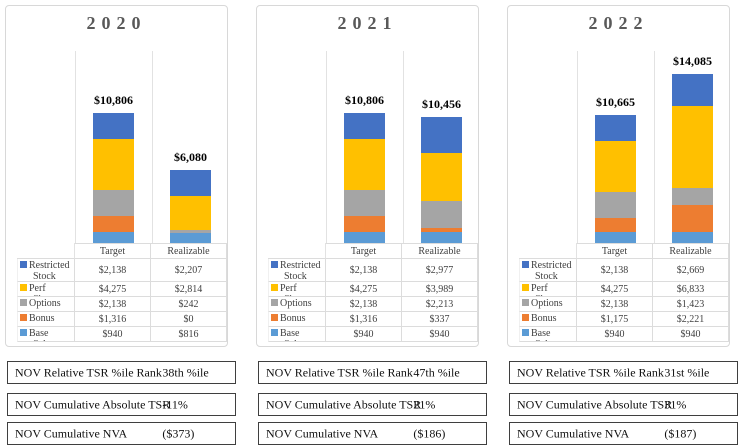 The height and width of the screenshot is (447, 748). I want to click on value-cell-realizable: $242, so click(189, 304).